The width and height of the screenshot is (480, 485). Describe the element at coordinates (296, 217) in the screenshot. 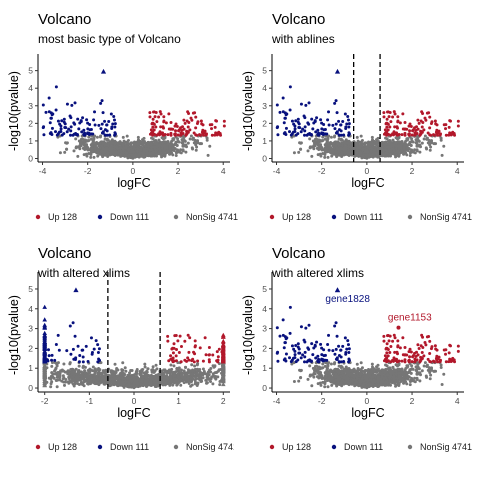

I see `legend-label-up: Up 128` at that location.